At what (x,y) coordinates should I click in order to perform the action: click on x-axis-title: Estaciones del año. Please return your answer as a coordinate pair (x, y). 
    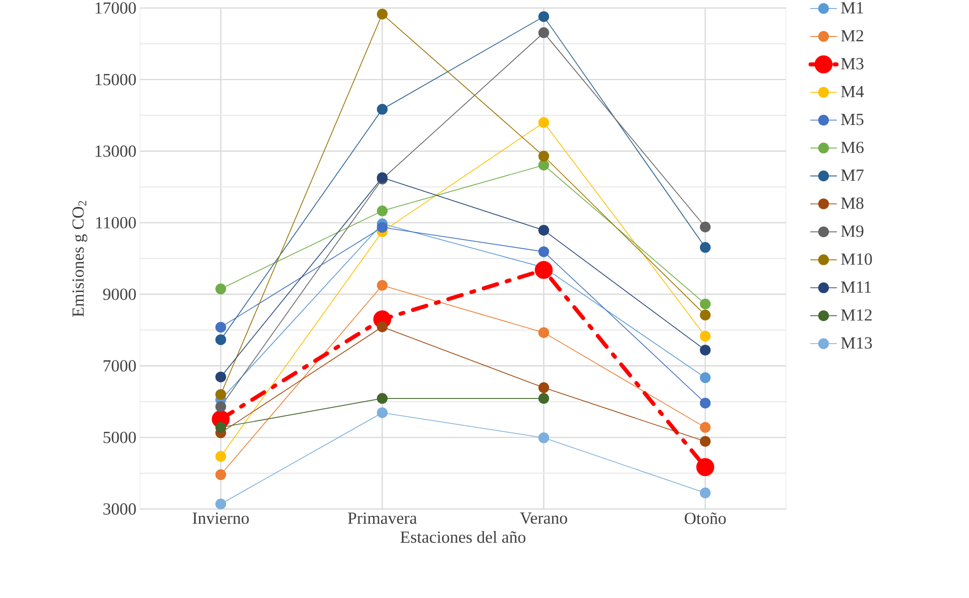
    Looking at the image, I should click on (463, 536).